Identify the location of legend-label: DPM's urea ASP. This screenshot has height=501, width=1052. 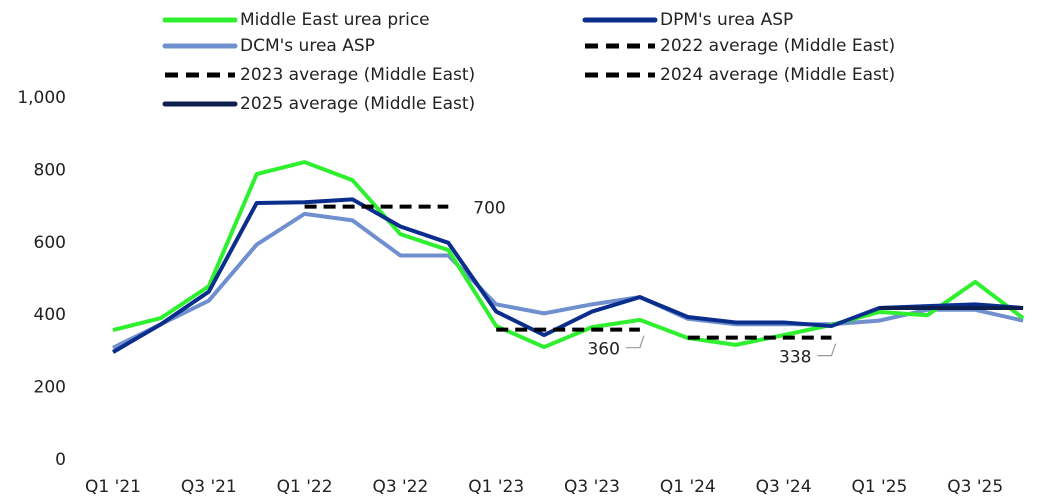
(726, 20).